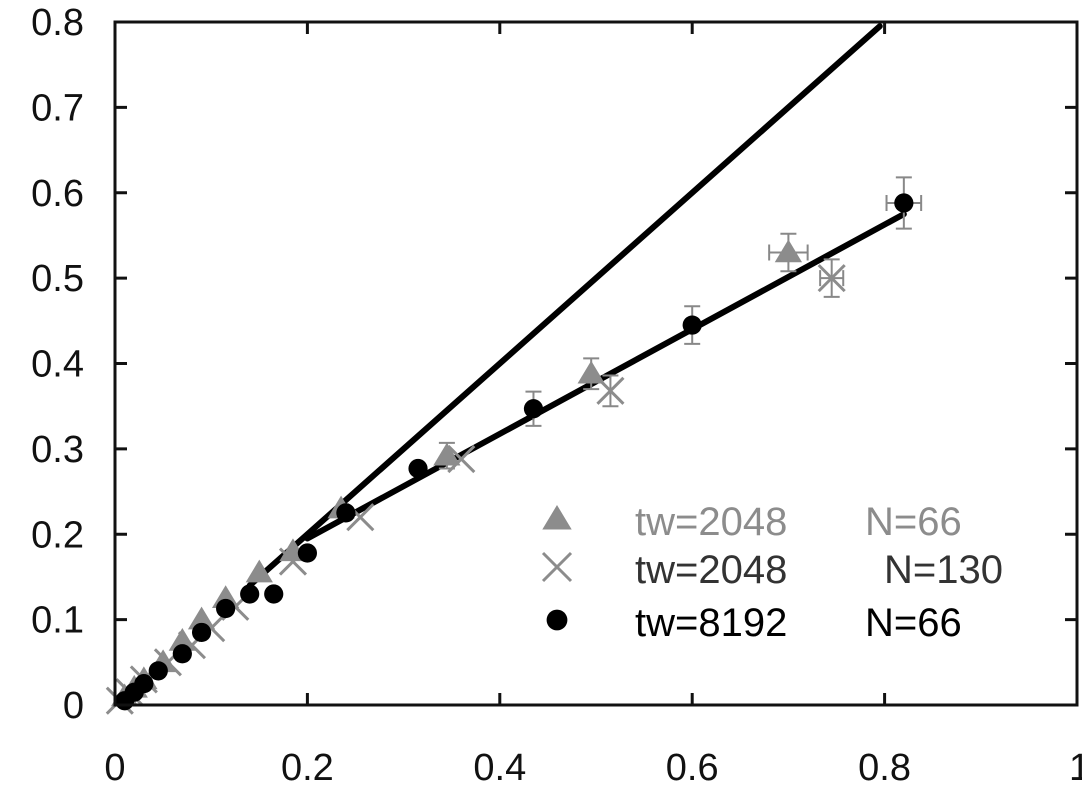 The image size is (1082, 789). I want to click on legend: tw=2048 N=66 tw=2048 N=130 tw=8192 N=66, so click(772, 572).